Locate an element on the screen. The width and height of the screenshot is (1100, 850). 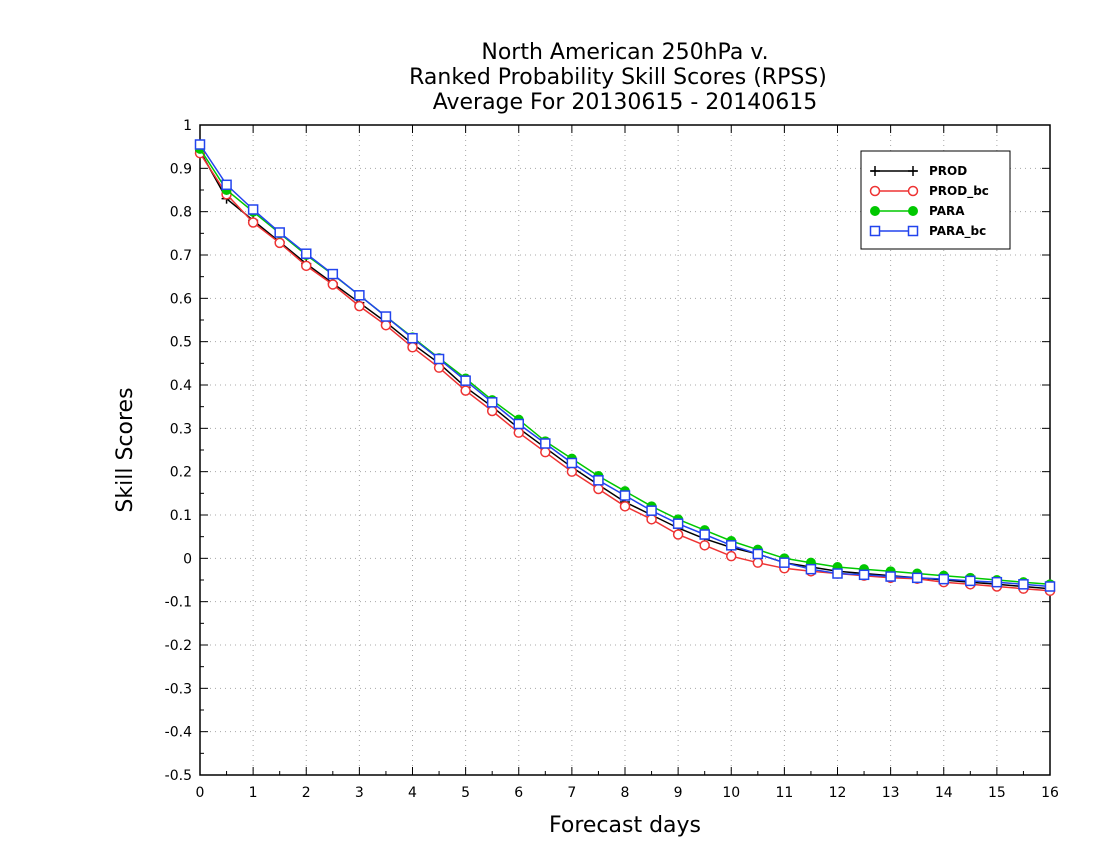
y-tick-label: 0.9 is located at coordinates (181, 169).